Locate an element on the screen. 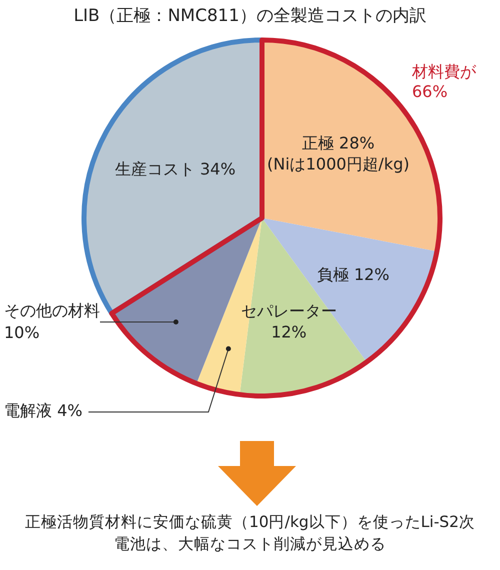 The image size is (500, 570). slice-label: 負極 is located at coordinates (332, 274).